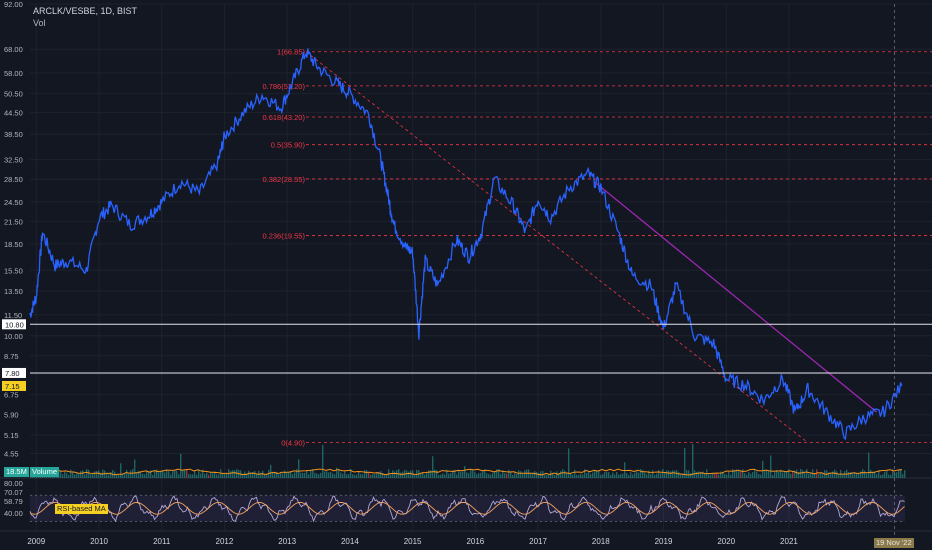 The image size is (932, 550). I want to click on price-tick-label: 4.55, so click(11, 454).